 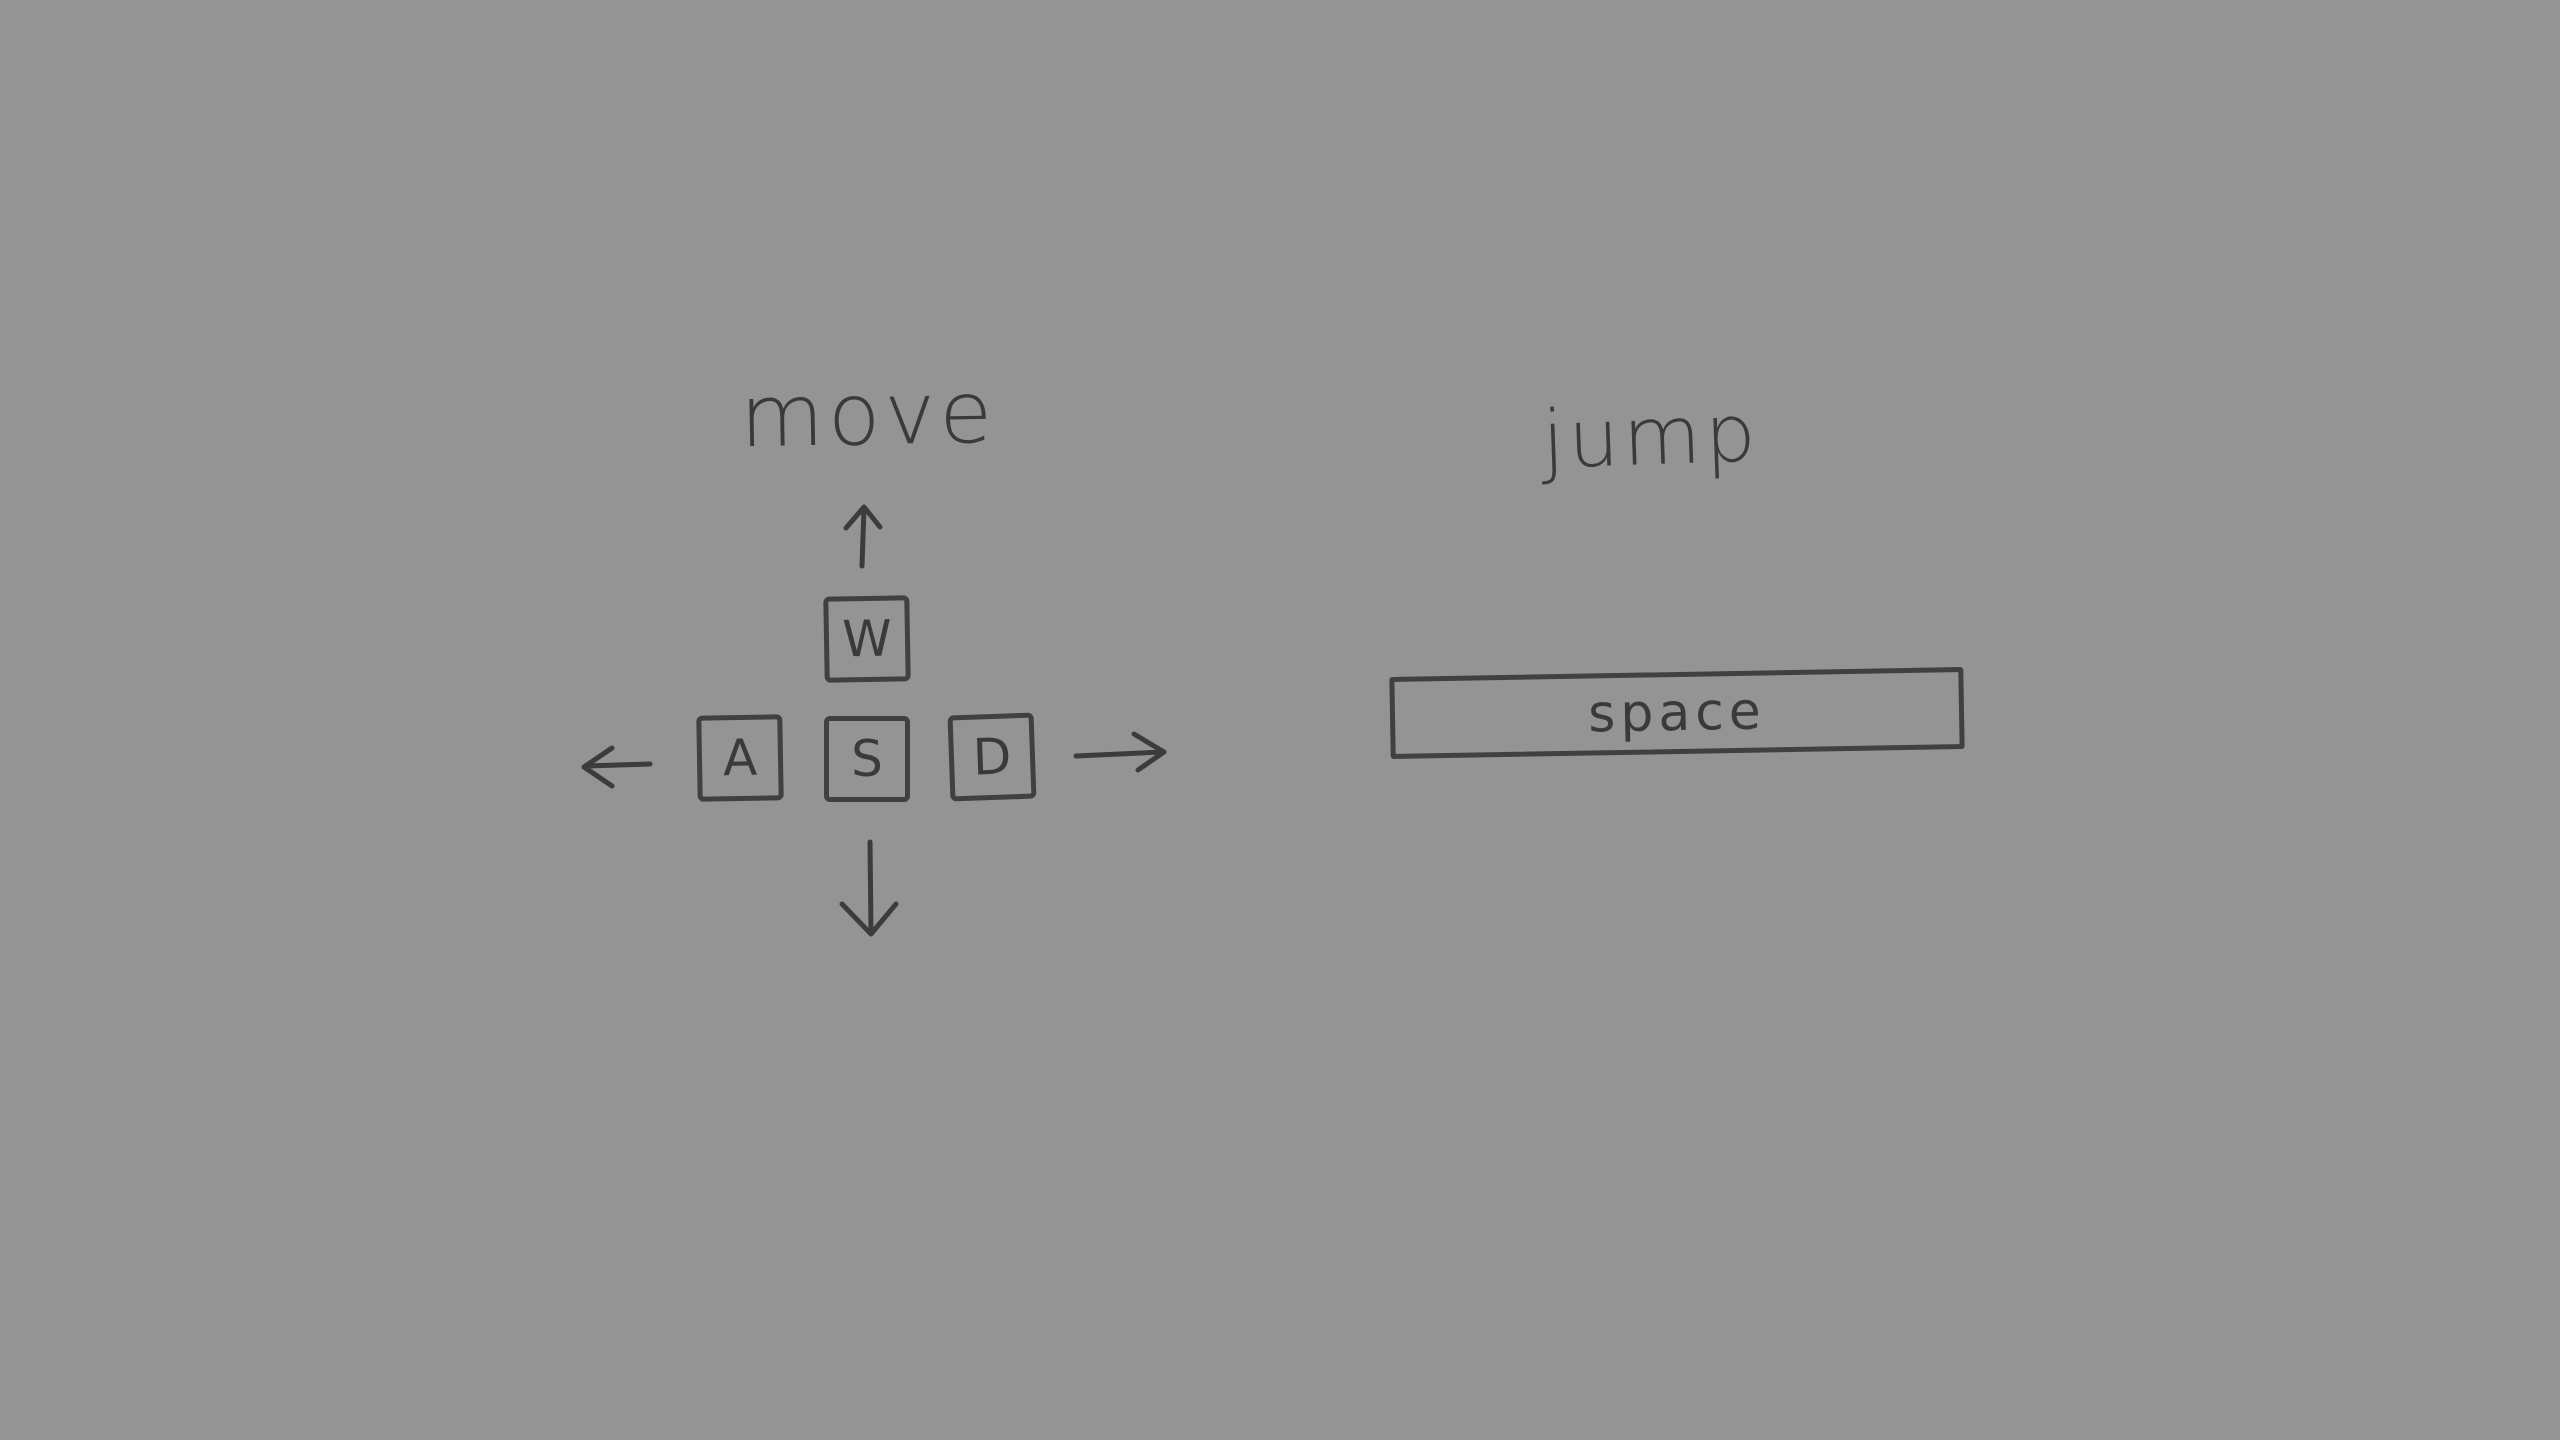 What do you see at coordinates (869, 888) in the screenshot?
I see `arrow-down-icon` at bounding box center [869, 888].